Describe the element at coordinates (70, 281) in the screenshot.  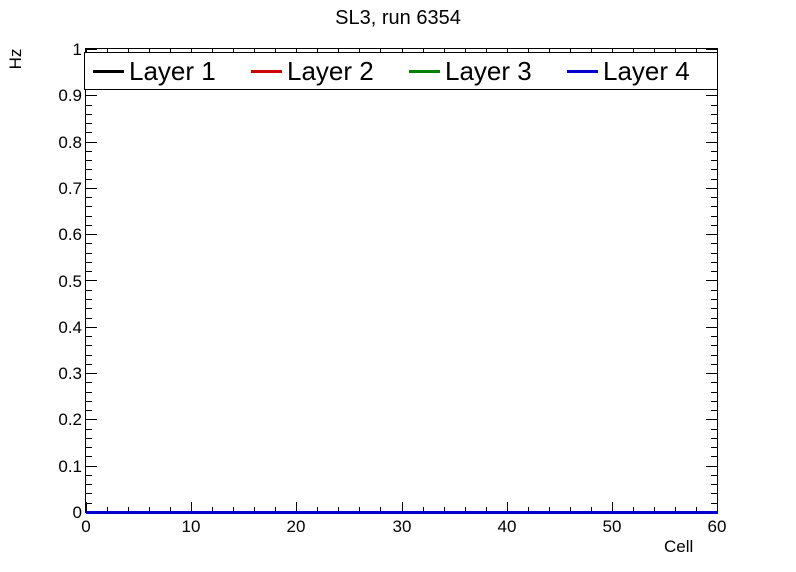
I see `y-tick-label: 0.5` at that location.